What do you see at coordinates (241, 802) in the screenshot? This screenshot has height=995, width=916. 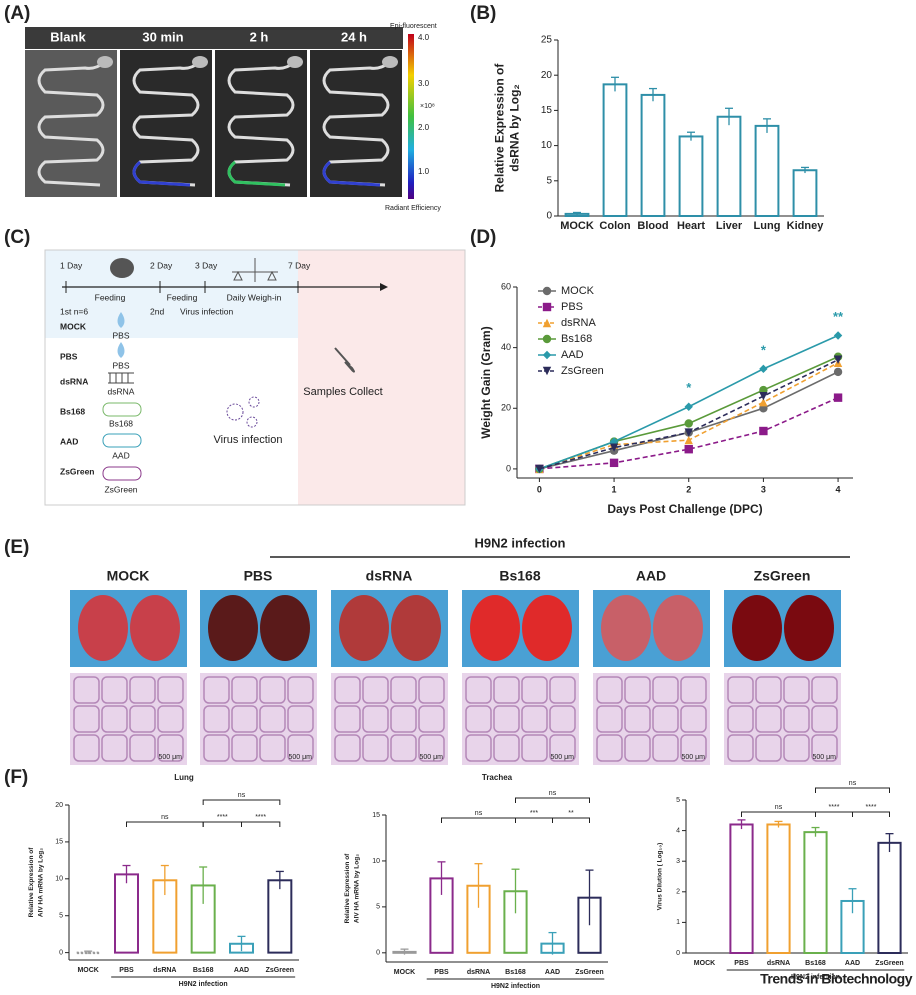 I see `sig-bracket` at bounding box center [241, 802].